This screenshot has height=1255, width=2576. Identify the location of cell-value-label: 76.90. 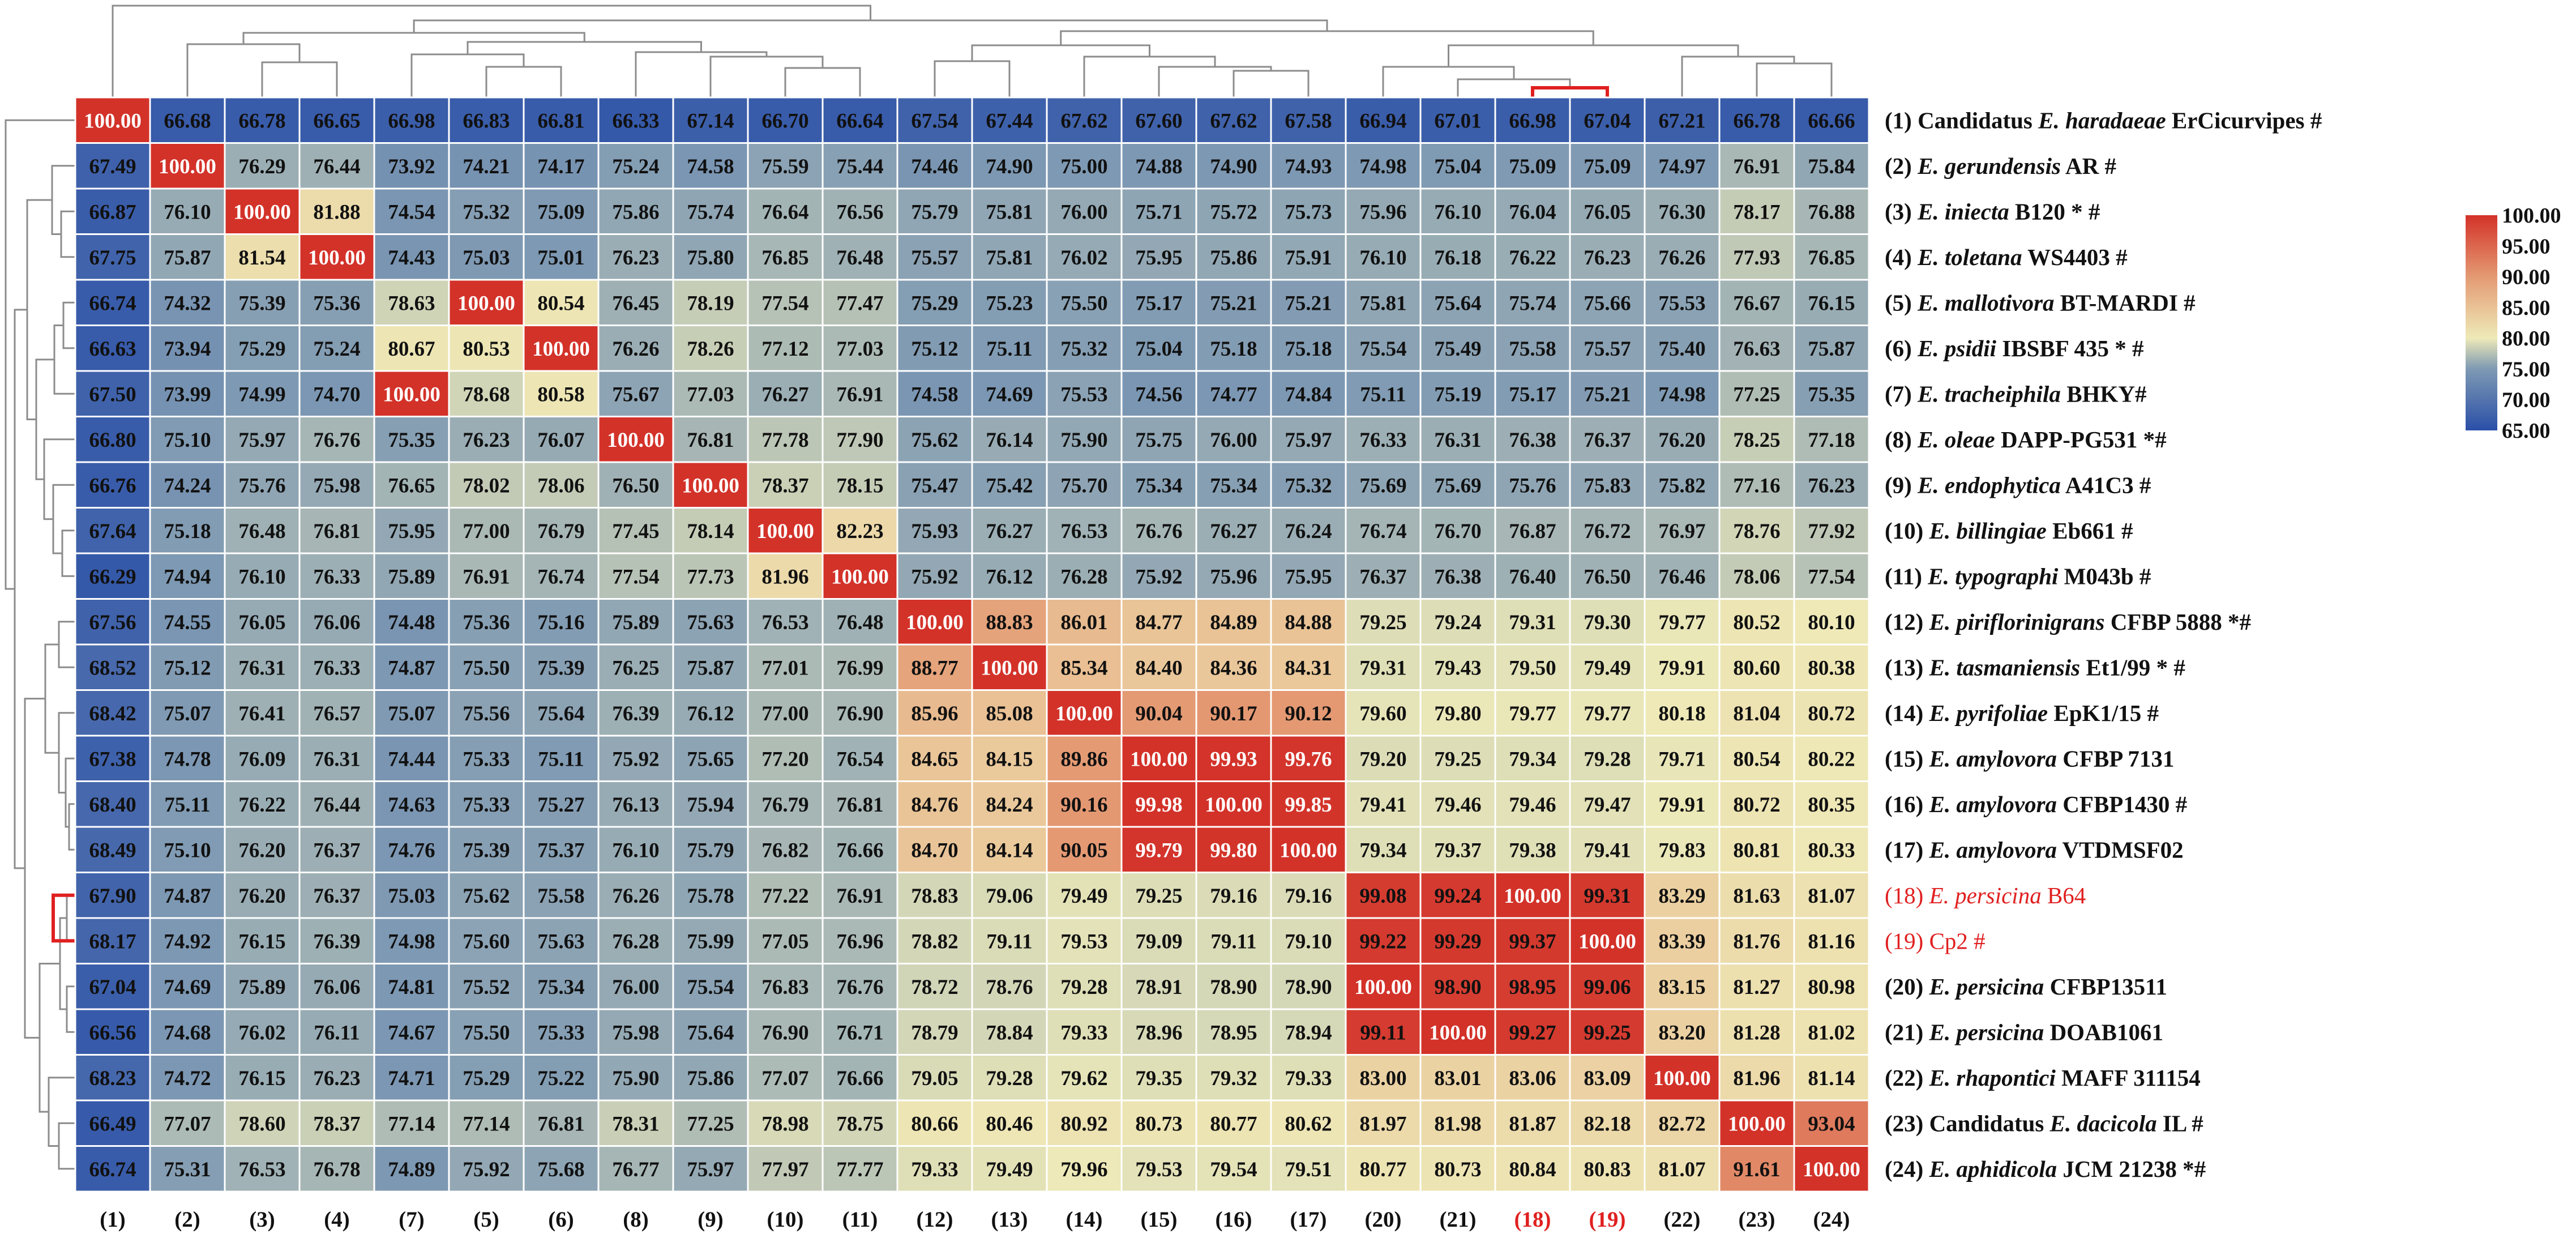
(859, 713).